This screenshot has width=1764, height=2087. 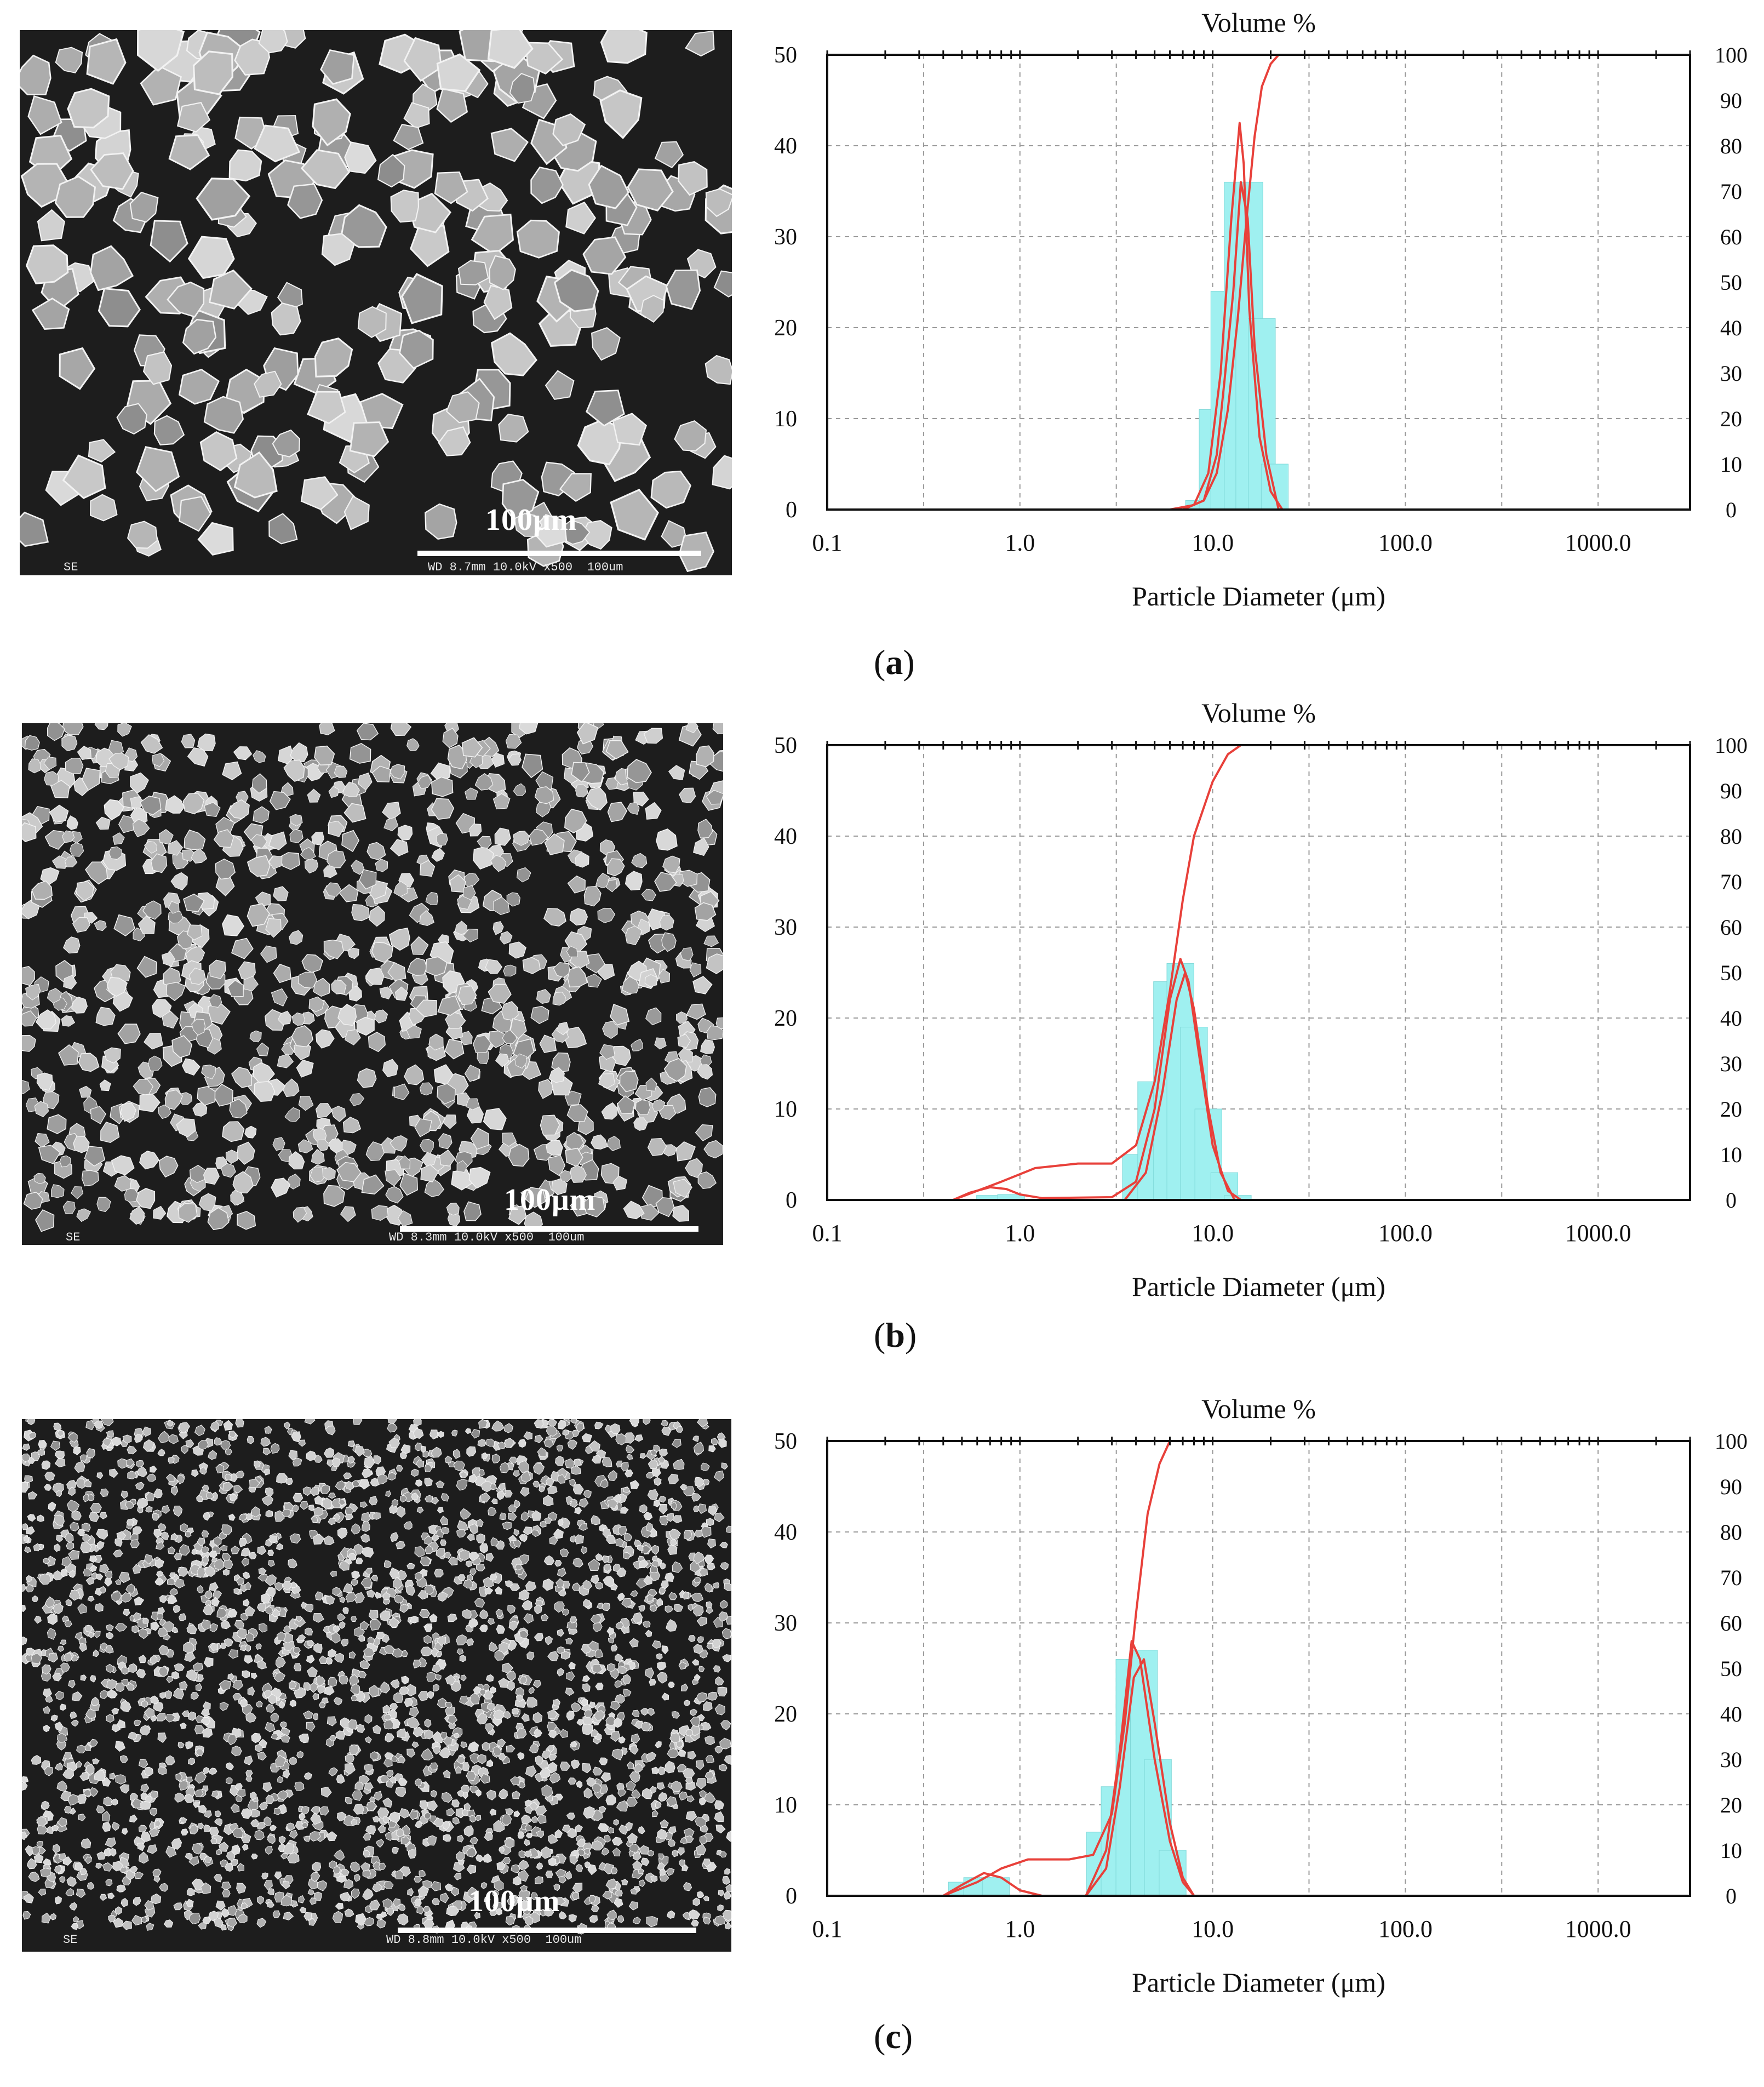 What do you see at coordinates (1731, 1896) in the screenshot?
I see `y-tick-label-right: 0` at bounding box center [1731, 1896].